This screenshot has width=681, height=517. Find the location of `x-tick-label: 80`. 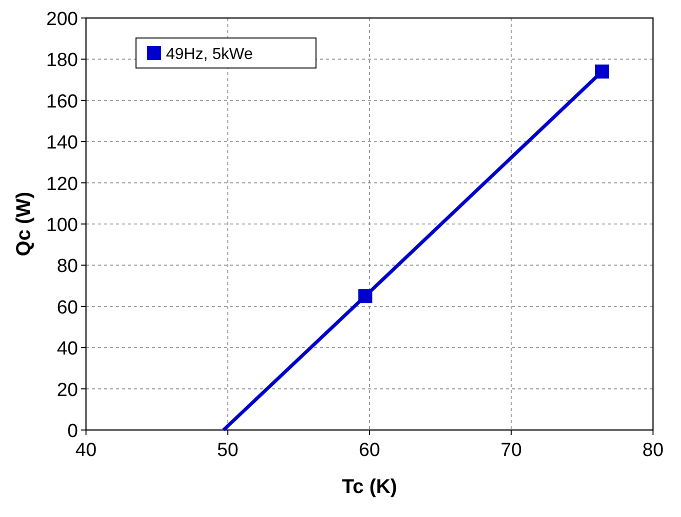

x-tick-label: 80 is located at coordinates (653, 450).